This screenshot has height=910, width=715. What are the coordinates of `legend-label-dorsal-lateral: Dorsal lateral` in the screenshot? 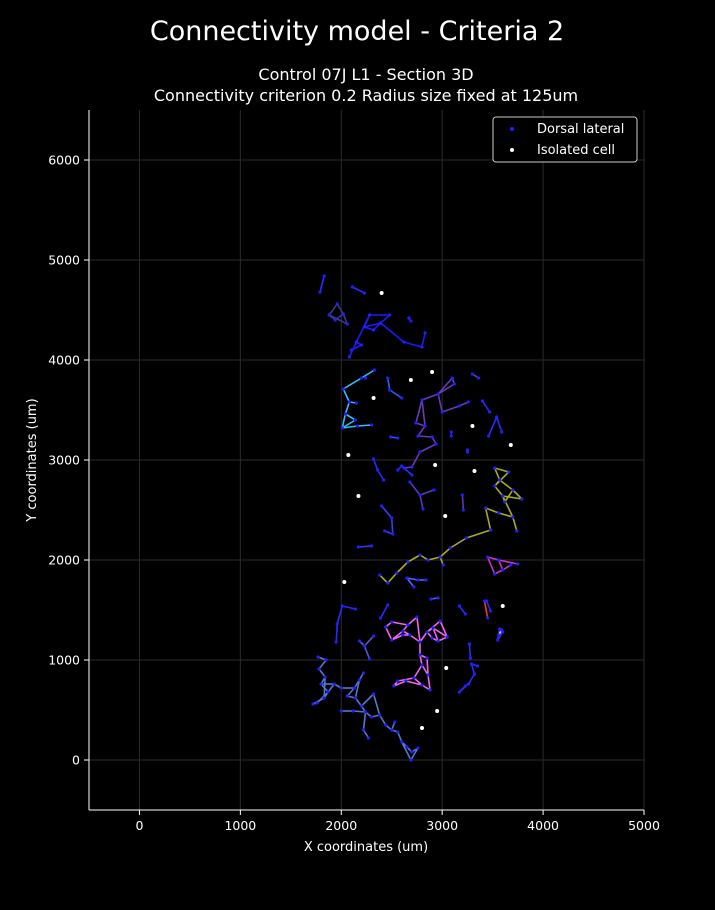 It's located at (580, 129).